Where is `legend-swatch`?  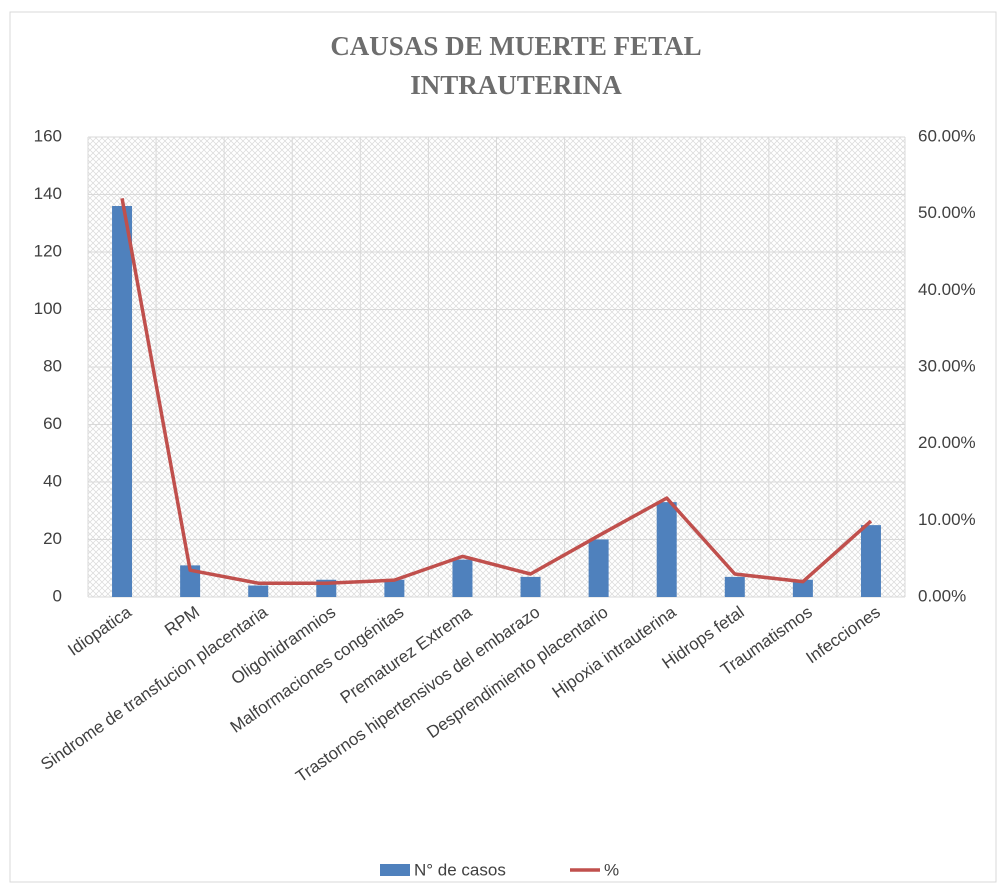
legend-swatch is located at coordinates (395, 870).